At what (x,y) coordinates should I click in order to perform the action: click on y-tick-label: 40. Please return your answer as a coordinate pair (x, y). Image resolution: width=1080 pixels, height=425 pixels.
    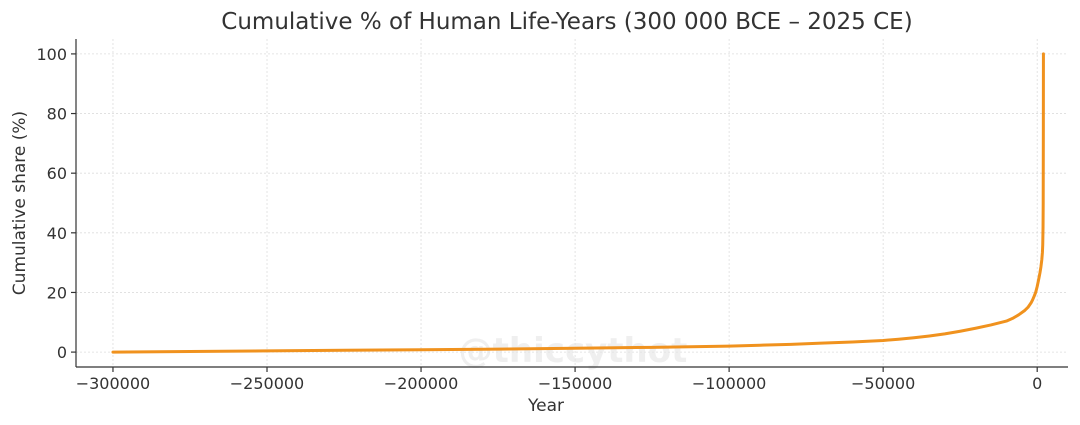
    Looking at the image, I should click on (57, 233).